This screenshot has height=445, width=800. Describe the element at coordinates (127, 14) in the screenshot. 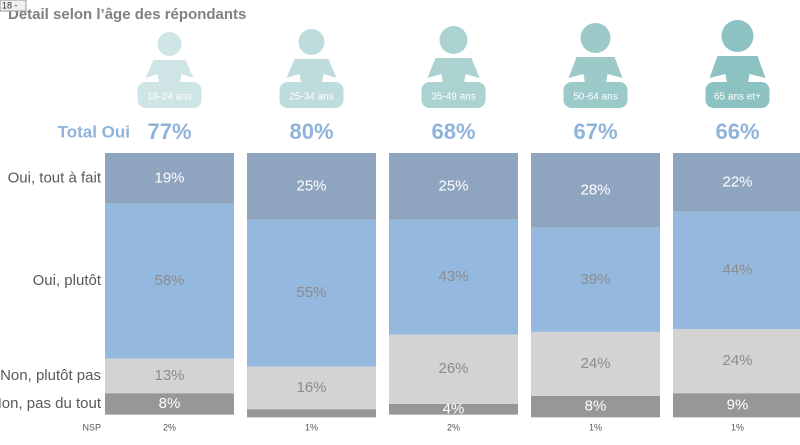

I see `chart-title: Détail selon l’âge des répondants` at that location.